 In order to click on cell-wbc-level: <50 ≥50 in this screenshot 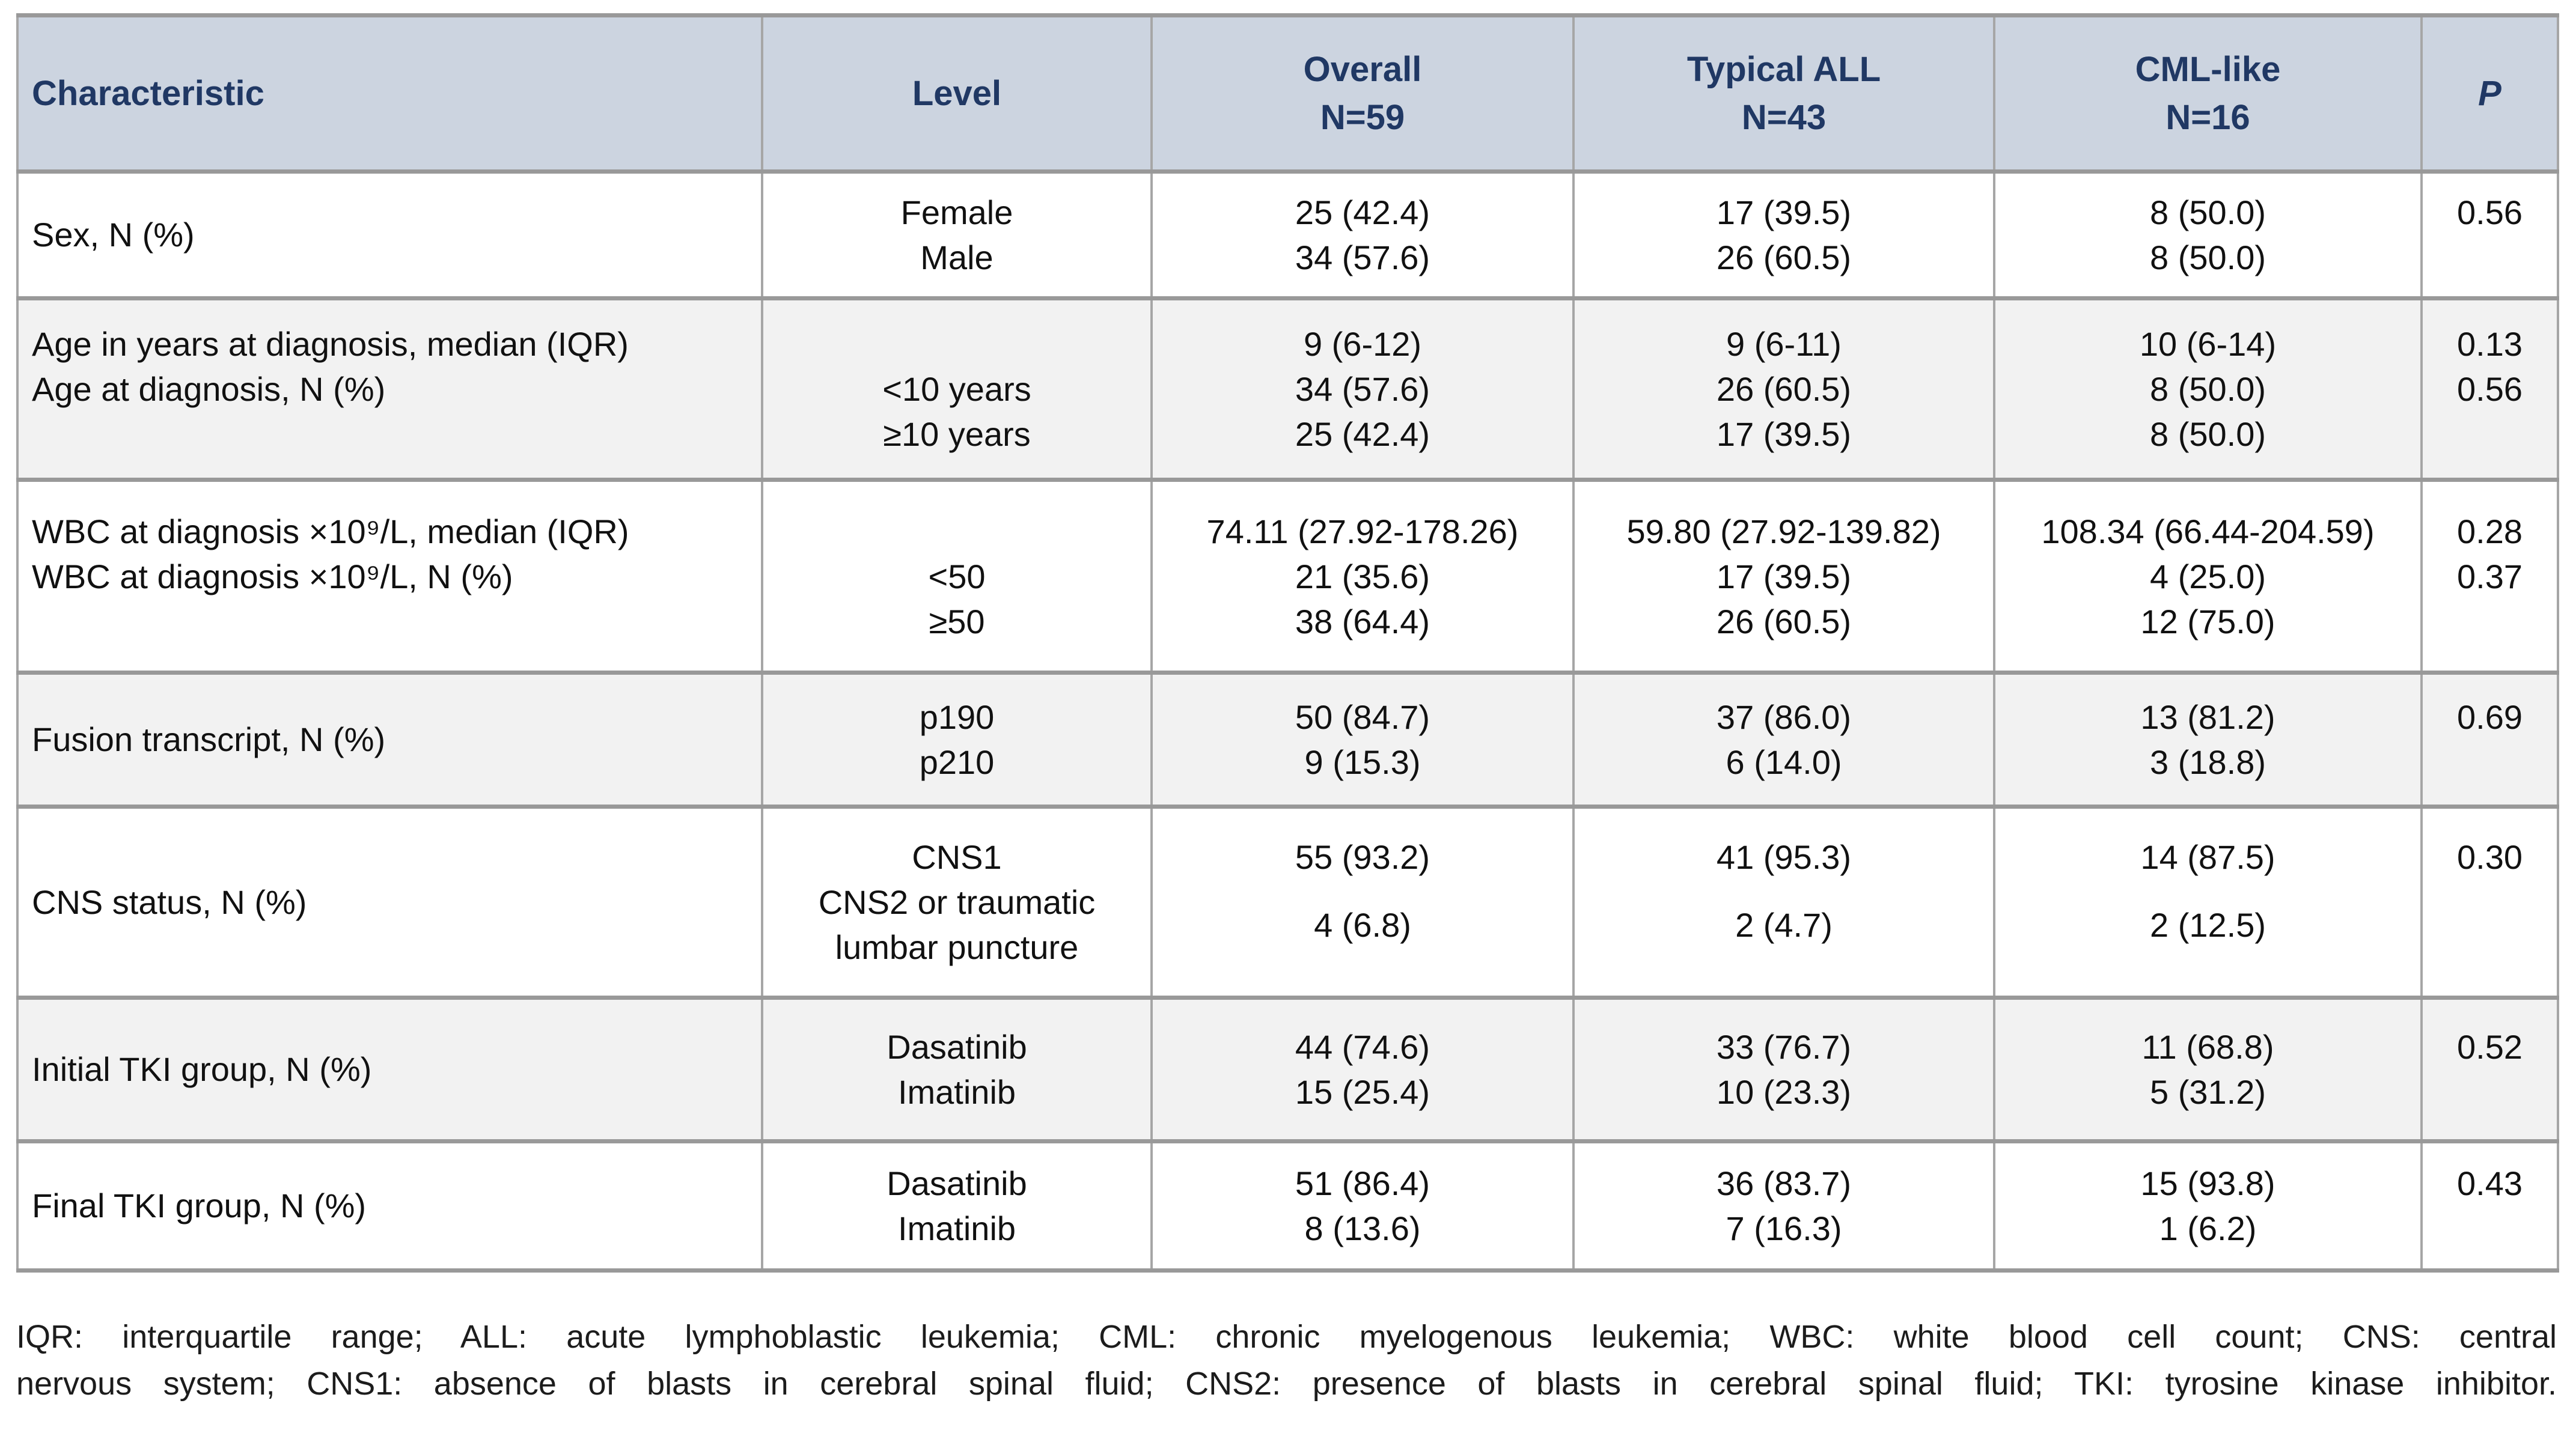, I will do `click(957, 576)`.